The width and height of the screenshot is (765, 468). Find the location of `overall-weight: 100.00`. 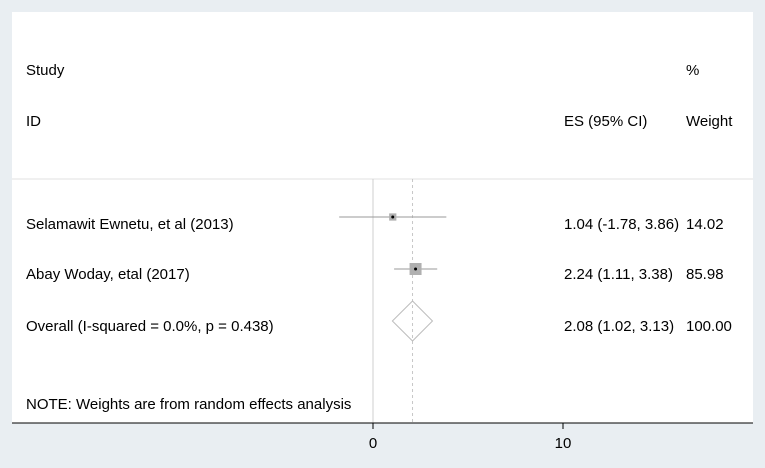

overall-weight: 100.00 is located at coordinates (709, 326).